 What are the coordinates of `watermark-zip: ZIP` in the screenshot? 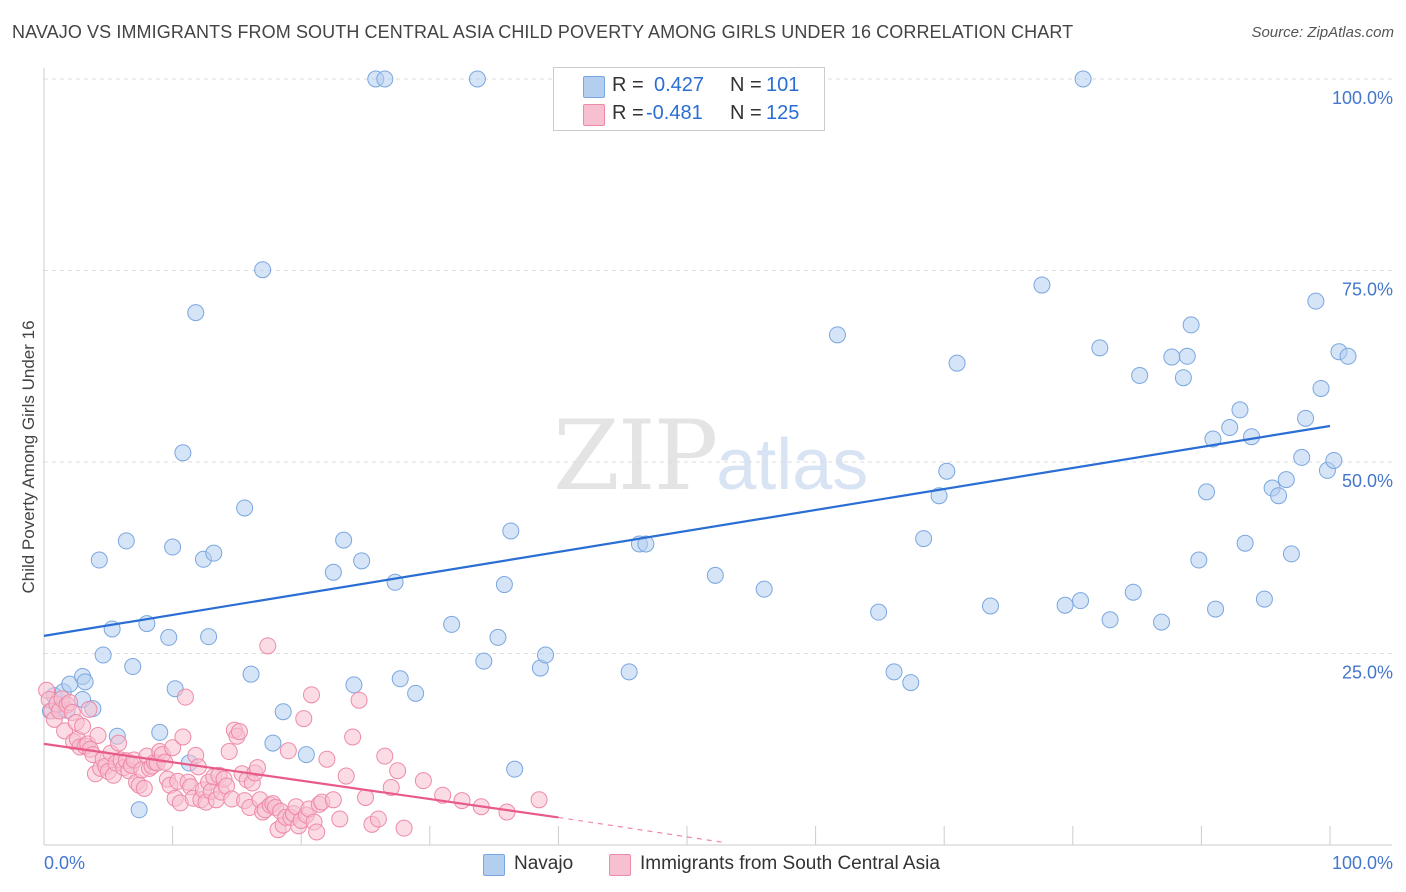 It's located at (635, 456).